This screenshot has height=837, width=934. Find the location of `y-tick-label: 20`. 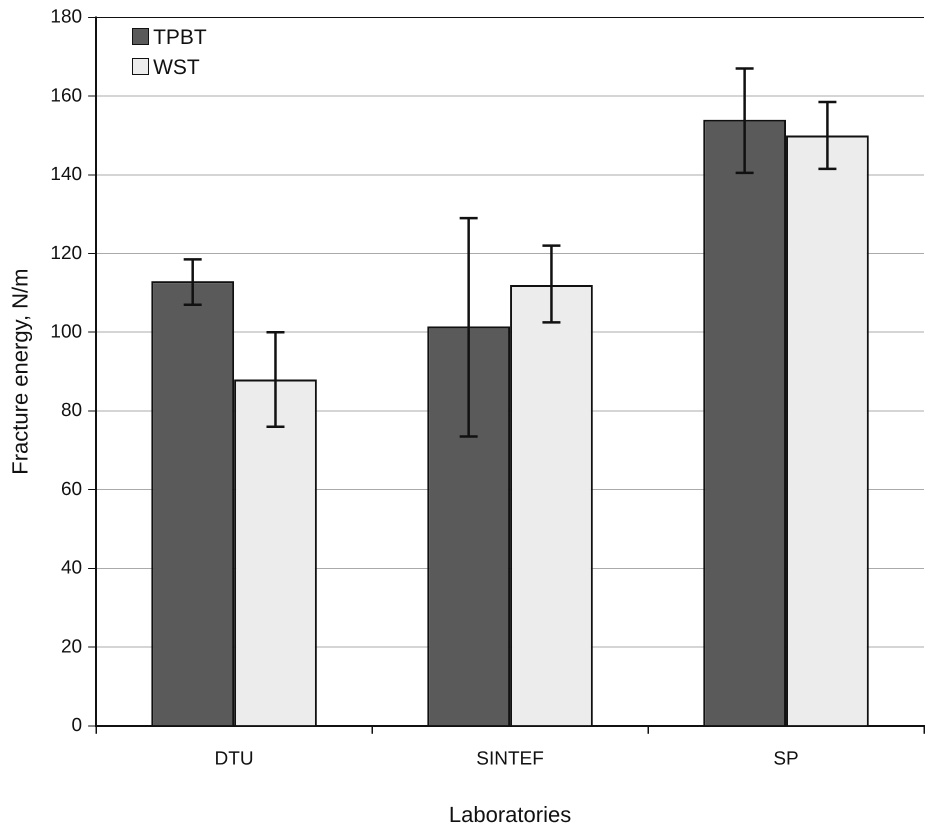

y-tick-label: 20 is located at coordinates (71, 647).